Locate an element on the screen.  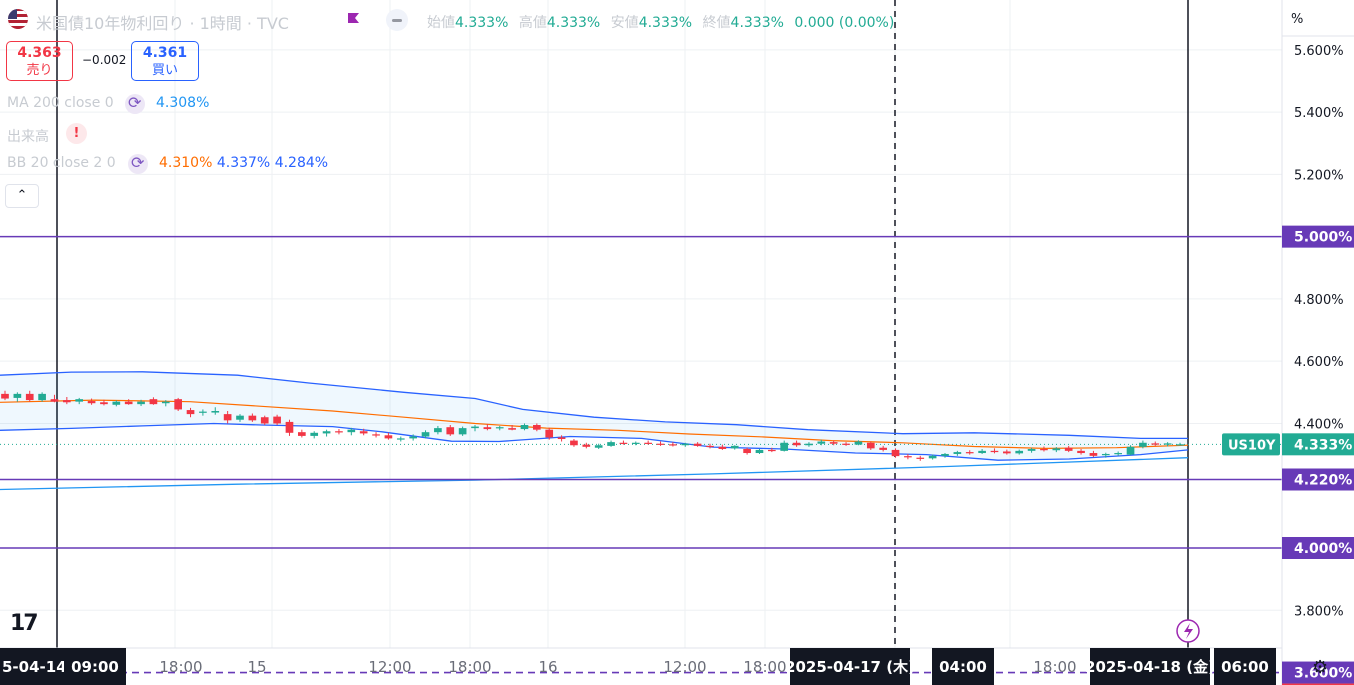
bb-name: BB 20 close 2 0 is located at coordinates (61, 163).